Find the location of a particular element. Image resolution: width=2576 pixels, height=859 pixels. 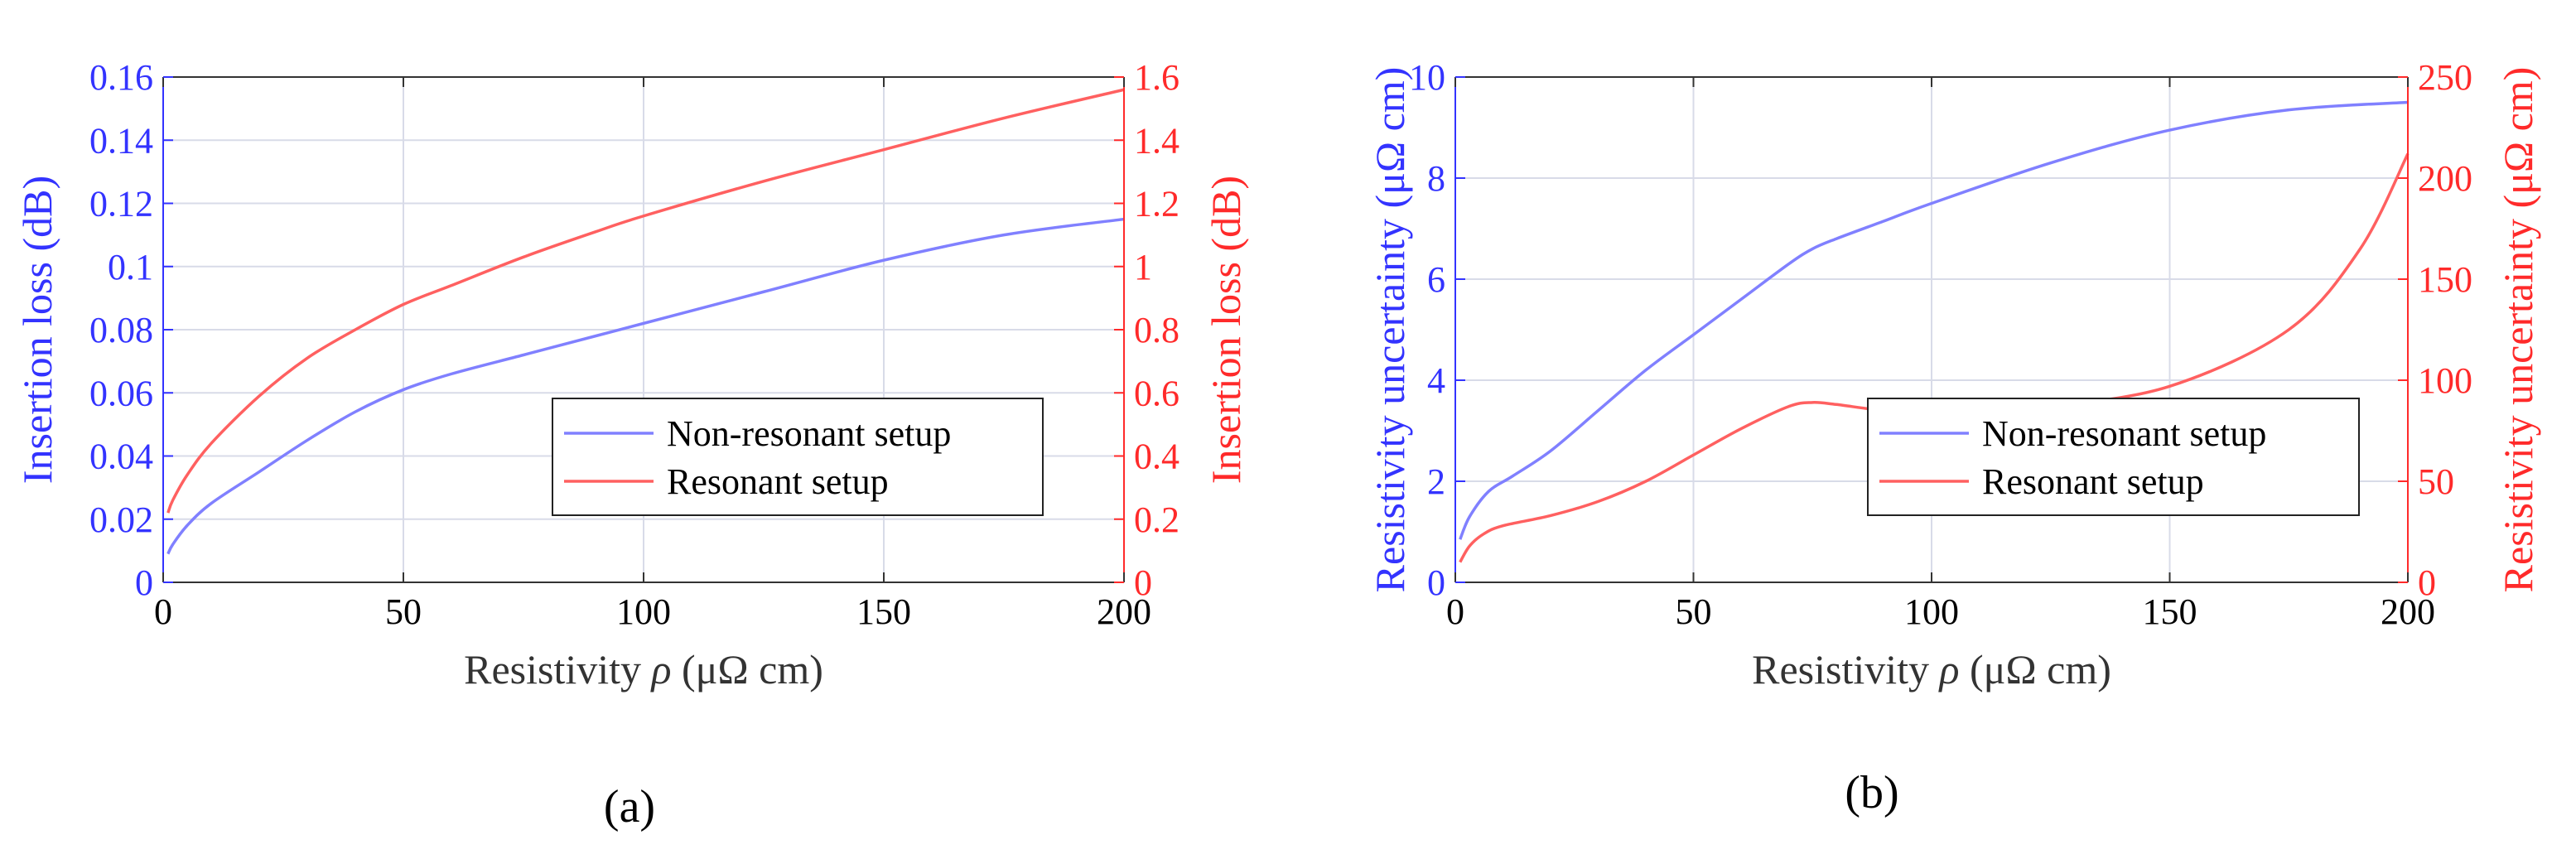

y-tick-label-left: 8 is located at coordinates (1436, 179).